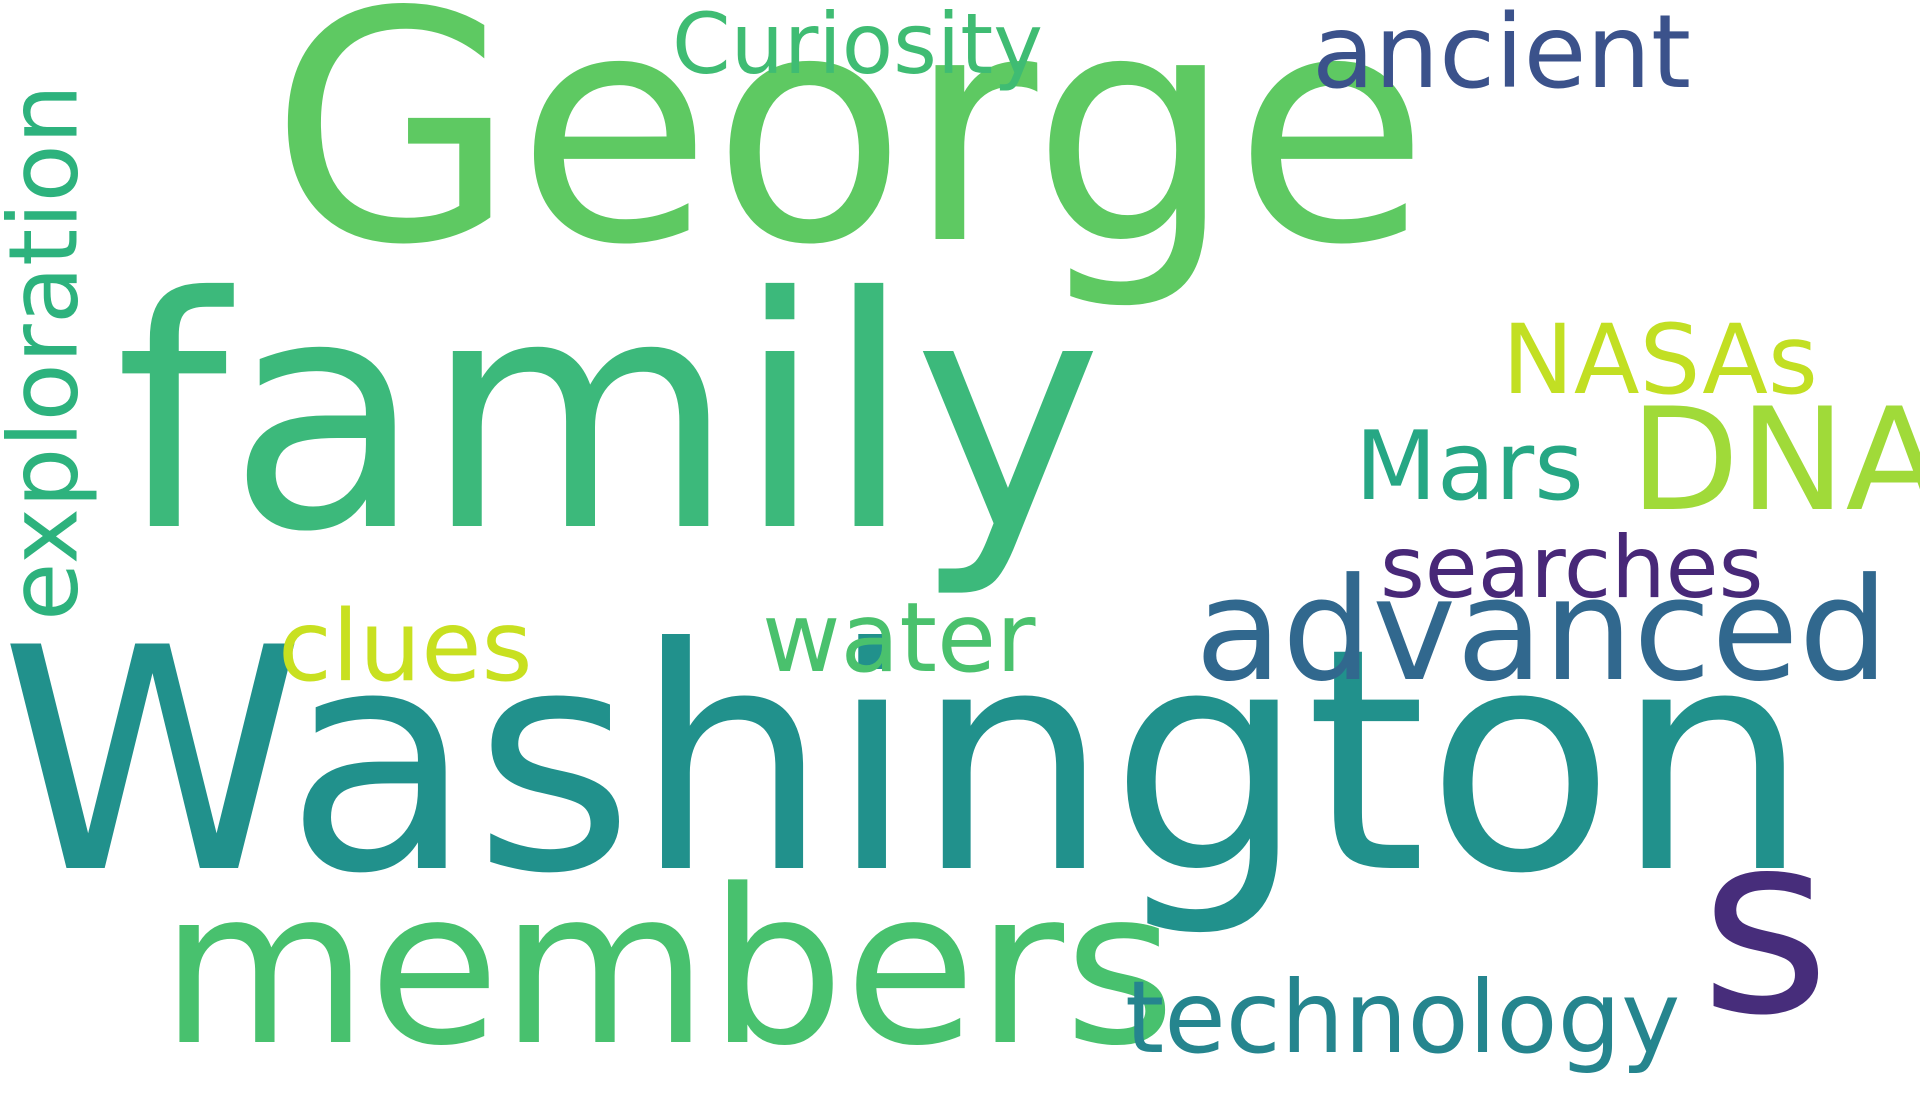 The image size is (1920, 1093). I want to click on word-ancient: ancient, so click(1501, 56).